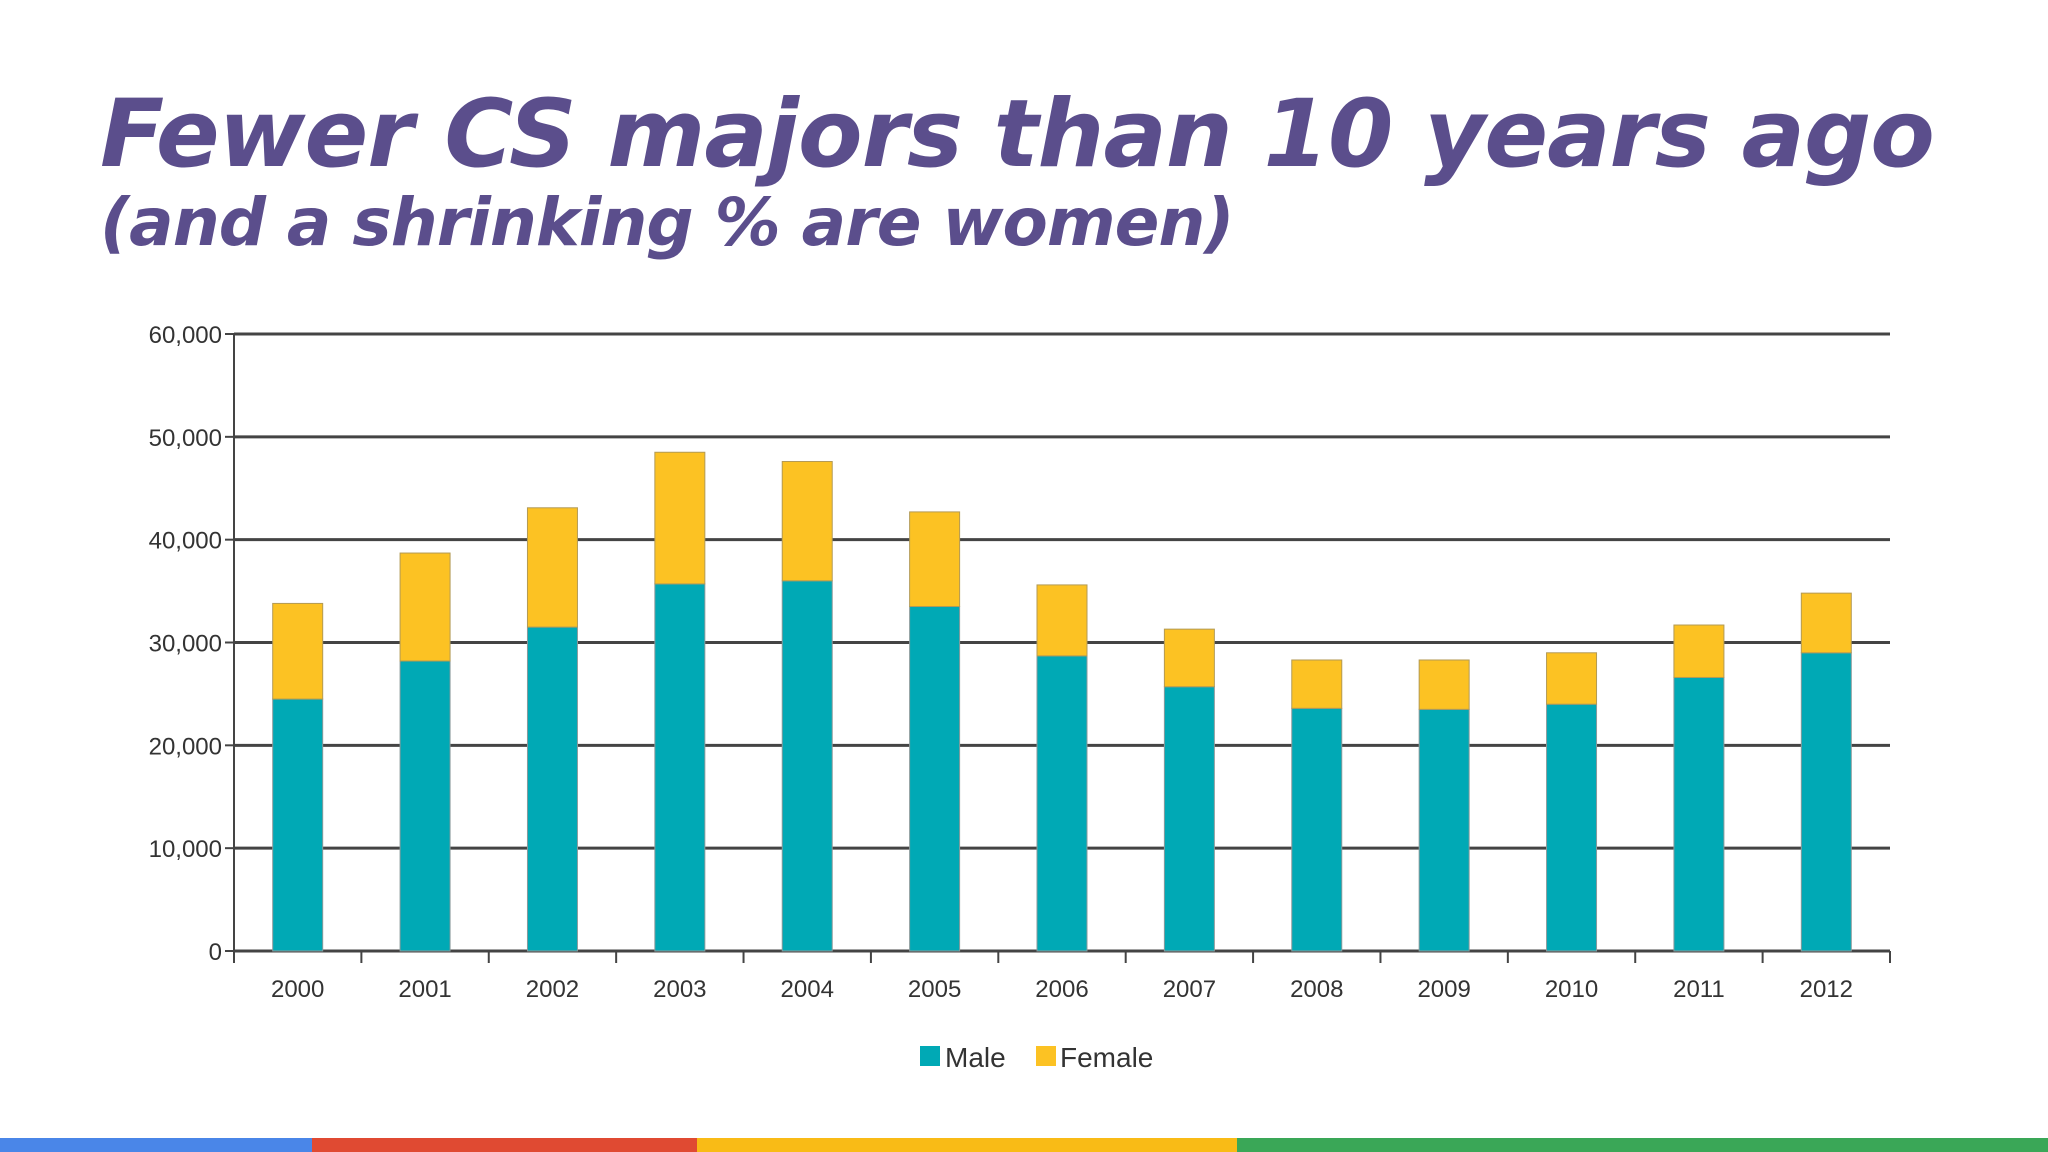  Describe the element at coordinates (1826, 989) in the screenshot. I see `x-tick-label: 2012` at that location.